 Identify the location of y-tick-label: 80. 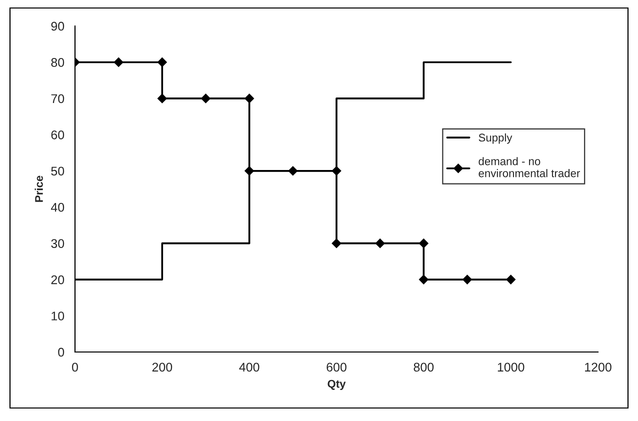
(57, 62).